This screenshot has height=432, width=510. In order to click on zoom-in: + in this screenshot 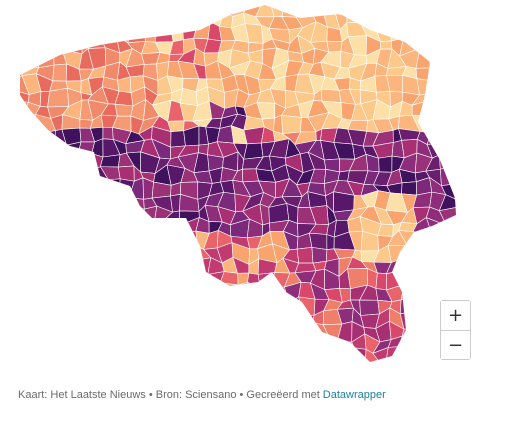, I will do `click(455, 315)`.